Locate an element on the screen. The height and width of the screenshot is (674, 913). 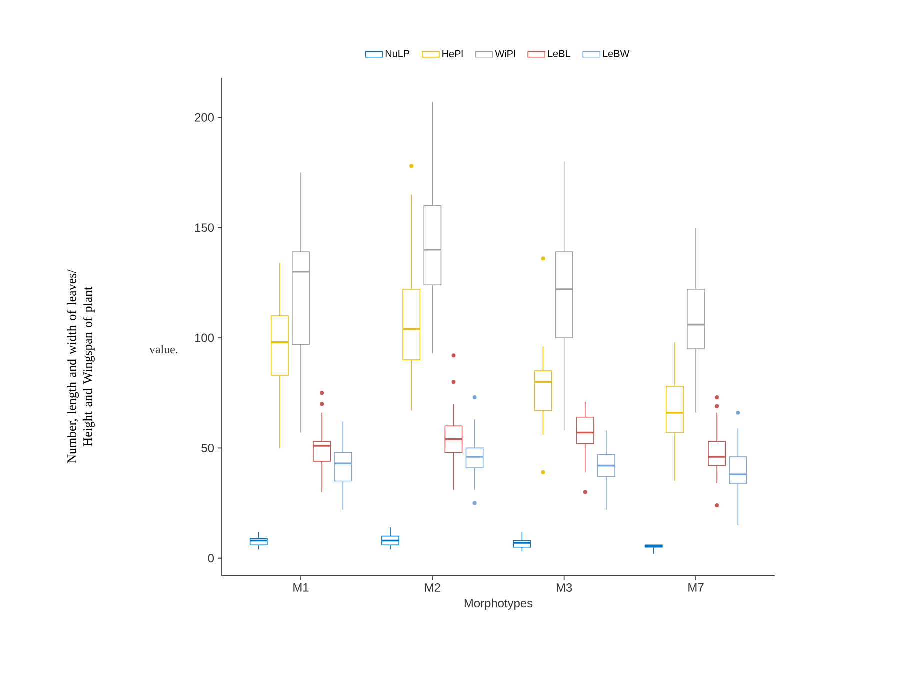
x-tick-label: M1 is located at coordinates (301, 588).